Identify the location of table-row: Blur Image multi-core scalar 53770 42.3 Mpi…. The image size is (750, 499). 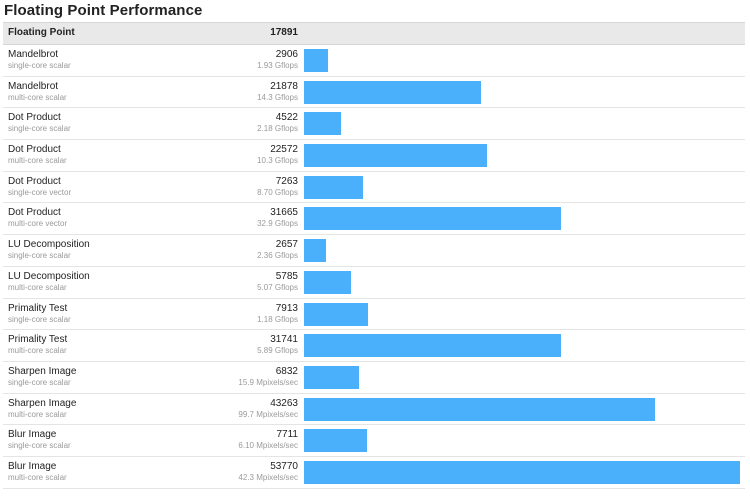
(374, 473).